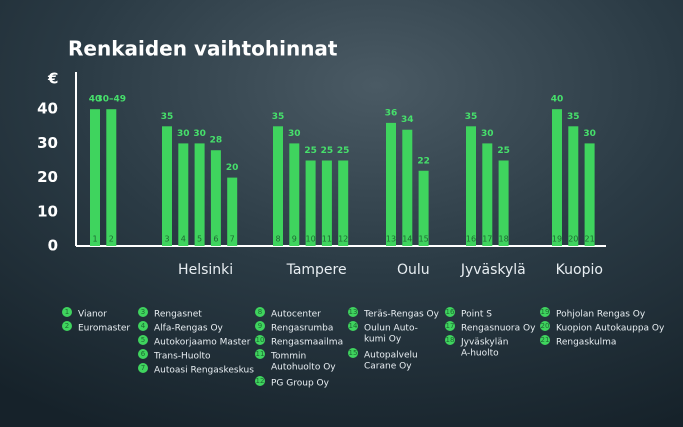  I want to click on bar-number: 16, so click(471, 239).